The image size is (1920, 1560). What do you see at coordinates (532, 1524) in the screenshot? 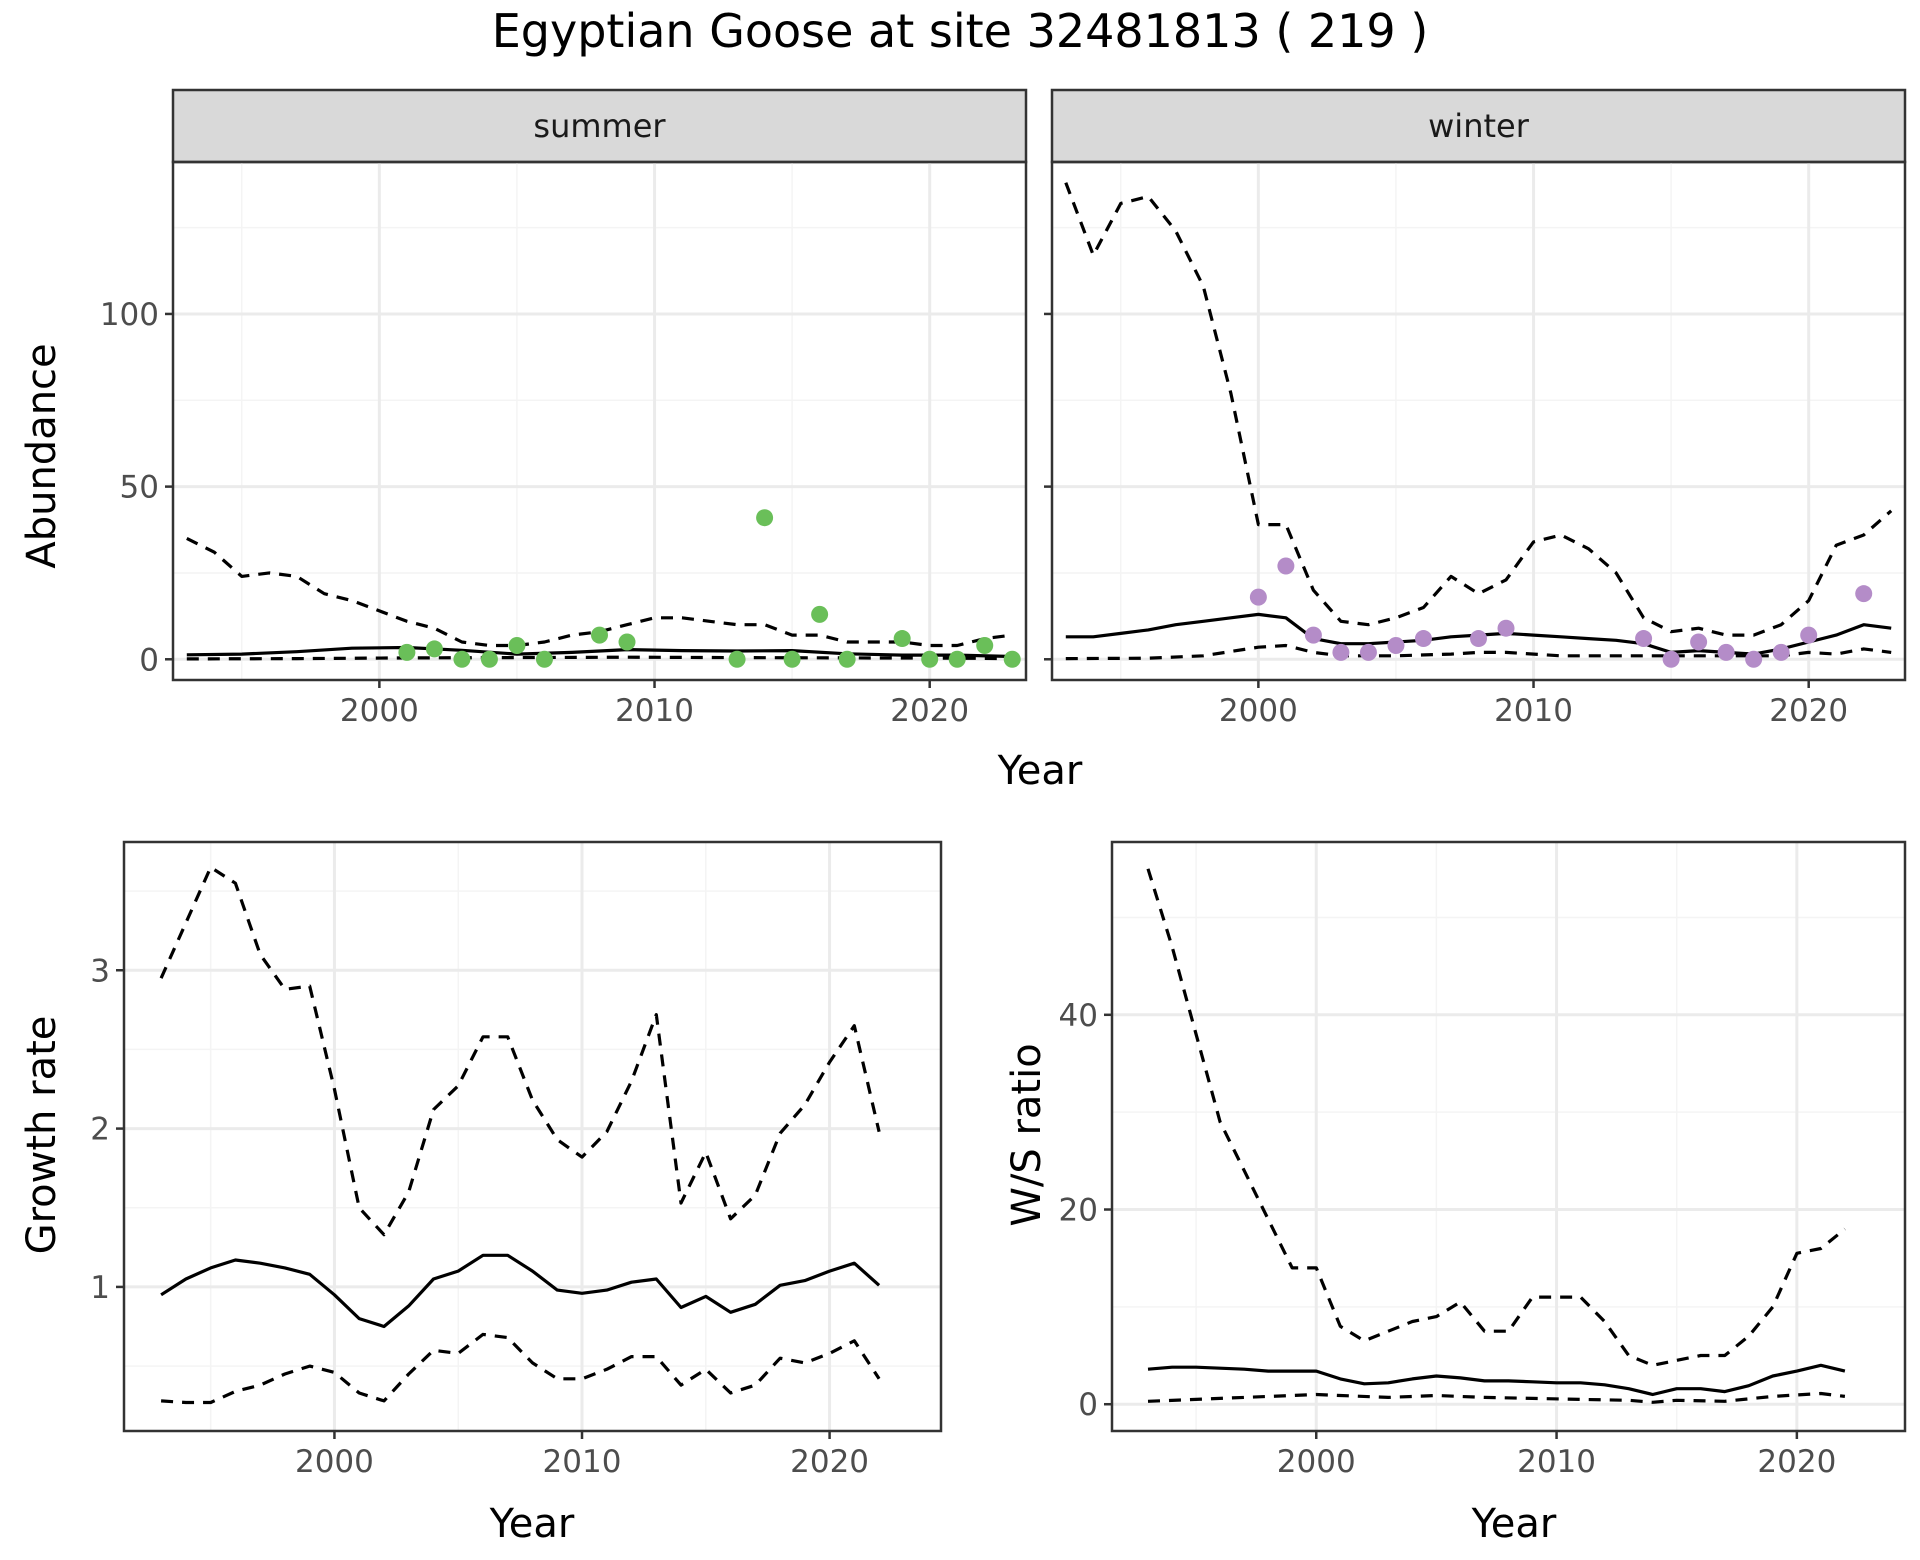
I see `growth-x-axis-title: Year` at bounding box center [532, 1524].